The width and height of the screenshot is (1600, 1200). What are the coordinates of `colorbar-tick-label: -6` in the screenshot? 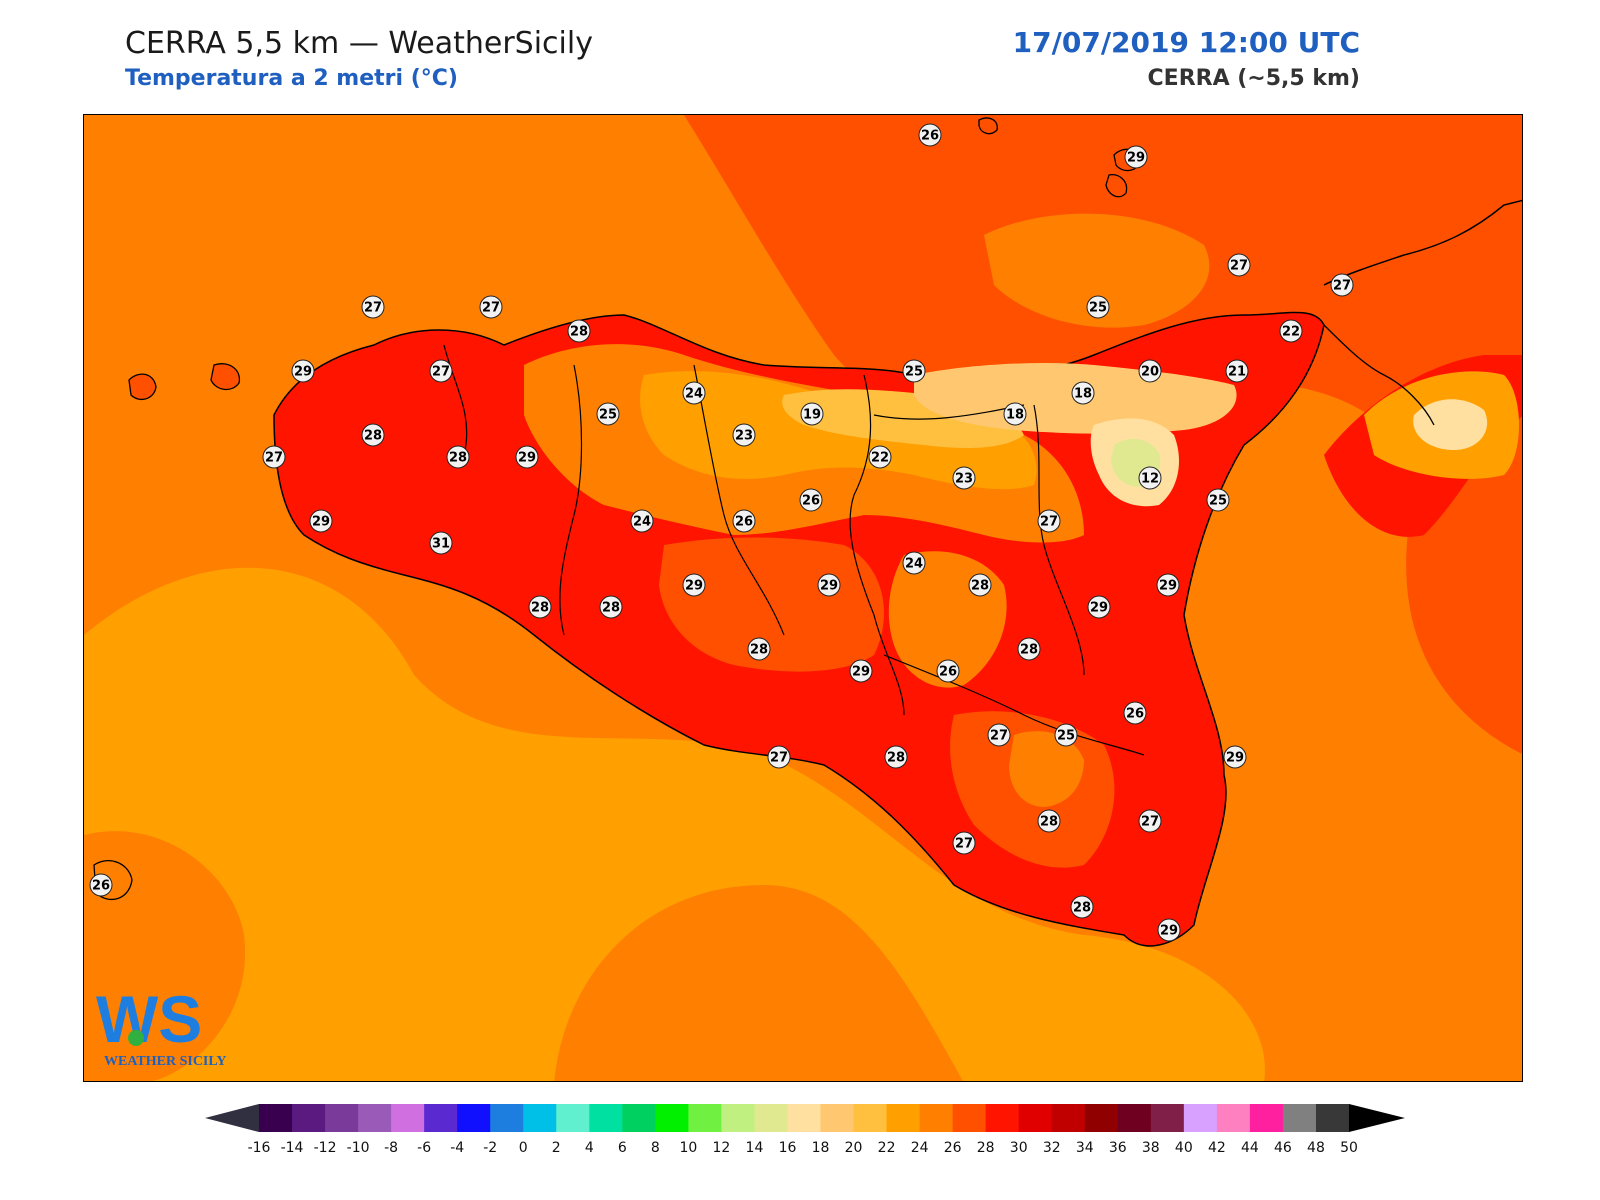 It's located at (424, 1148).